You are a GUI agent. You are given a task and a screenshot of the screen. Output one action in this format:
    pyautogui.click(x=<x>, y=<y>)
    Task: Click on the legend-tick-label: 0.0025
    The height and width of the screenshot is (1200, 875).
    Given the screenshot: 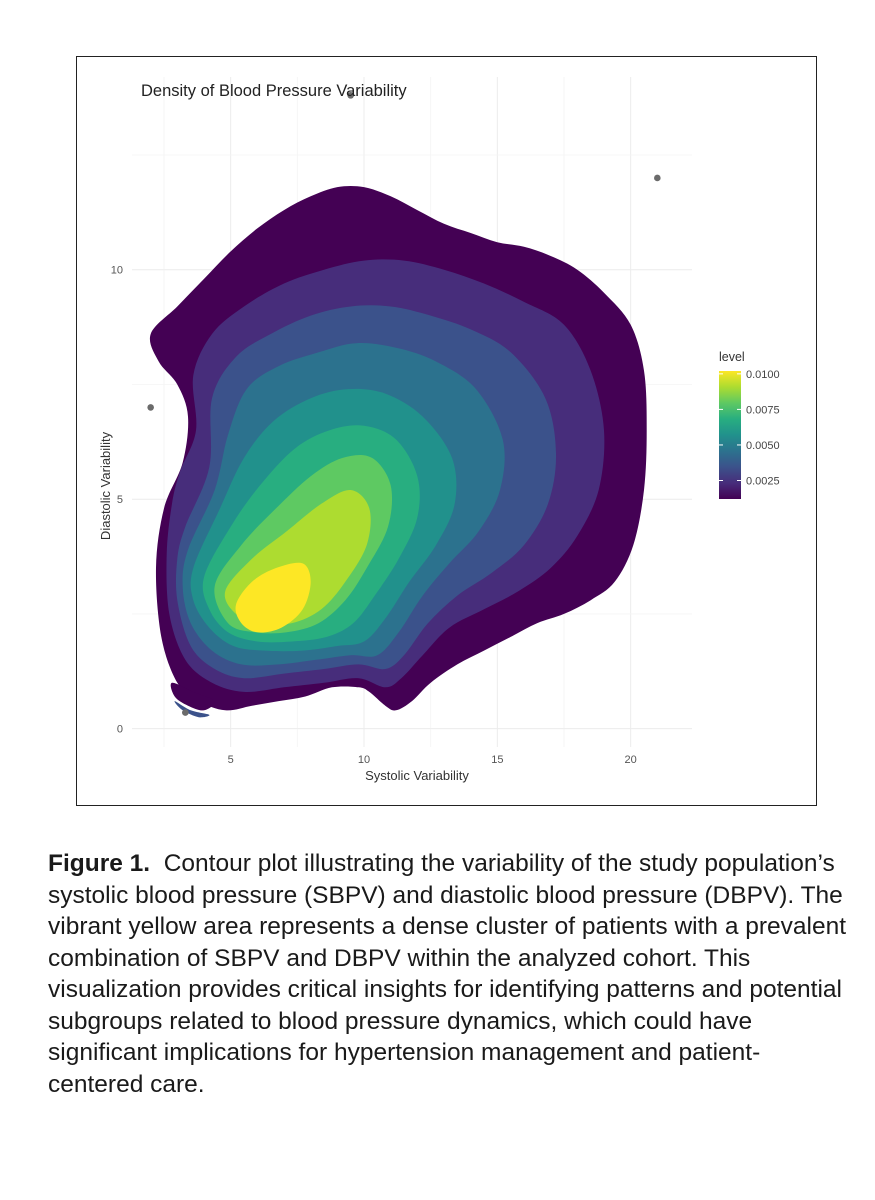 What is the action you would take?
    pyautogui.click(x=763, y=482)
    